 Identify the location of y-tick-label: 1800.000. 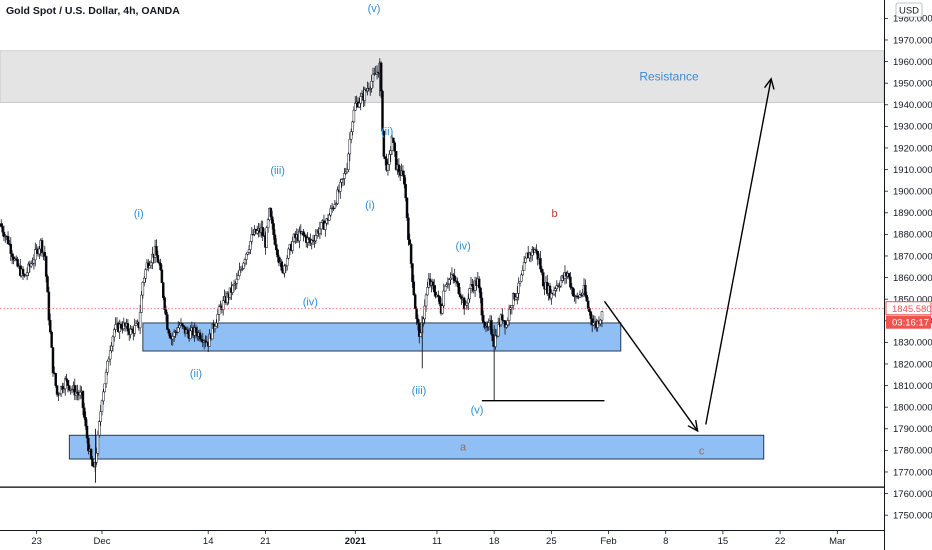
(912, 407).